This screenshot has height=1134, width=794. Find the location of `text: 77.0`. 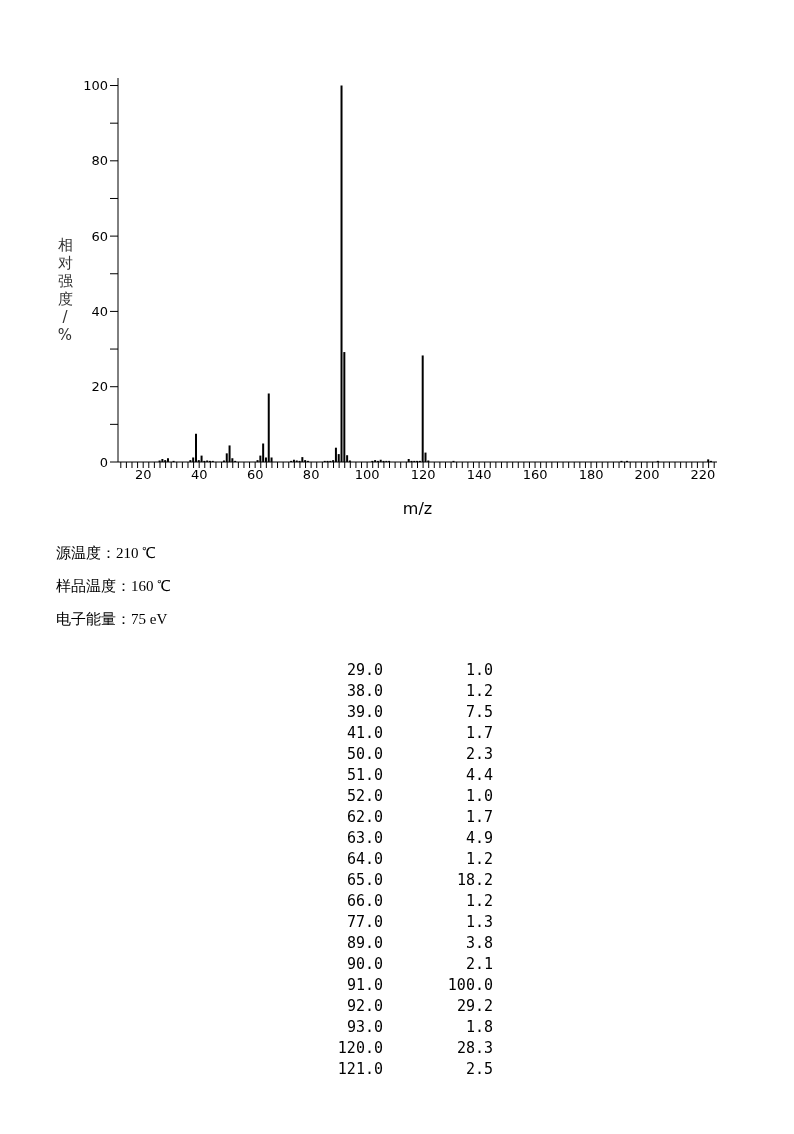

text: 77.0 is located at coordinates (364, 921).